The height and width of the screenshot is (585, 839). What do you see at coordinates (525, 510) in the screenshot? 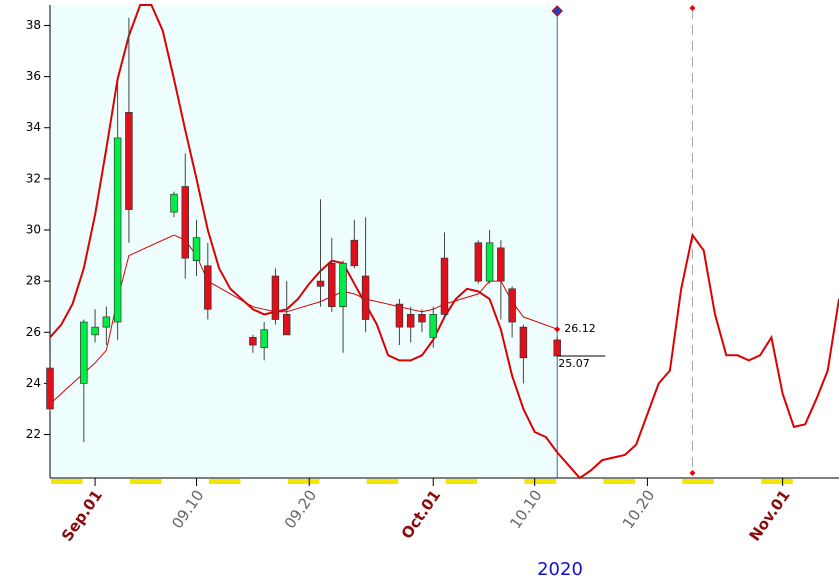
I see `x-tick-label: 10.10` at bounding box center [525, 510].